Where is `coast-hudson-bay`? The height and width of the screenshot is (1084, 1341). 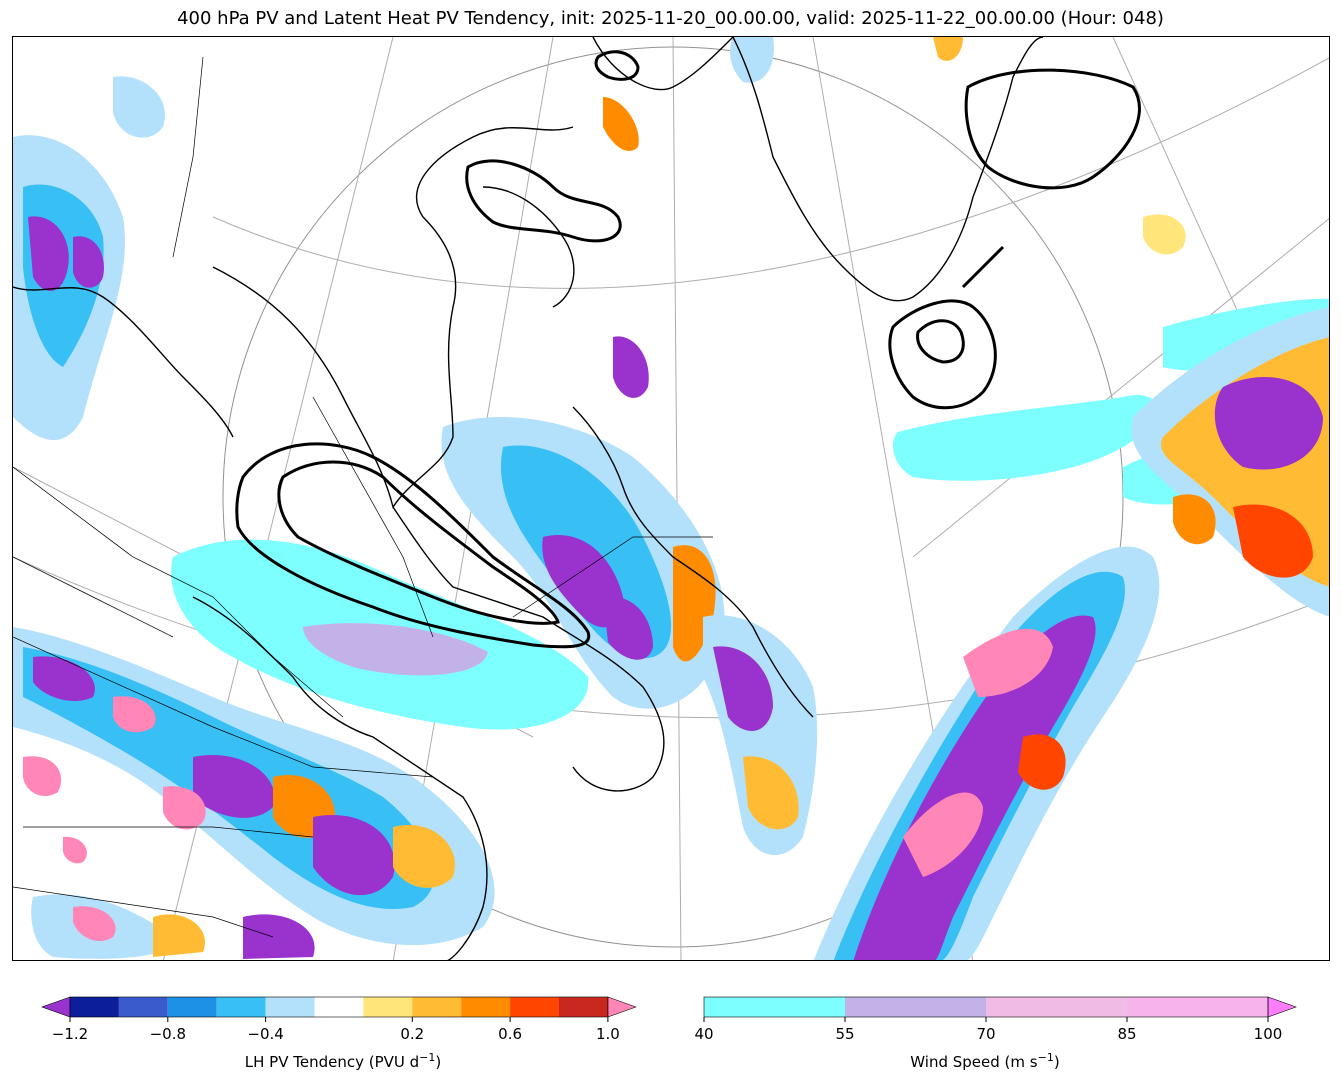
coast-hudson-bay is located at coordinates (393, 317).